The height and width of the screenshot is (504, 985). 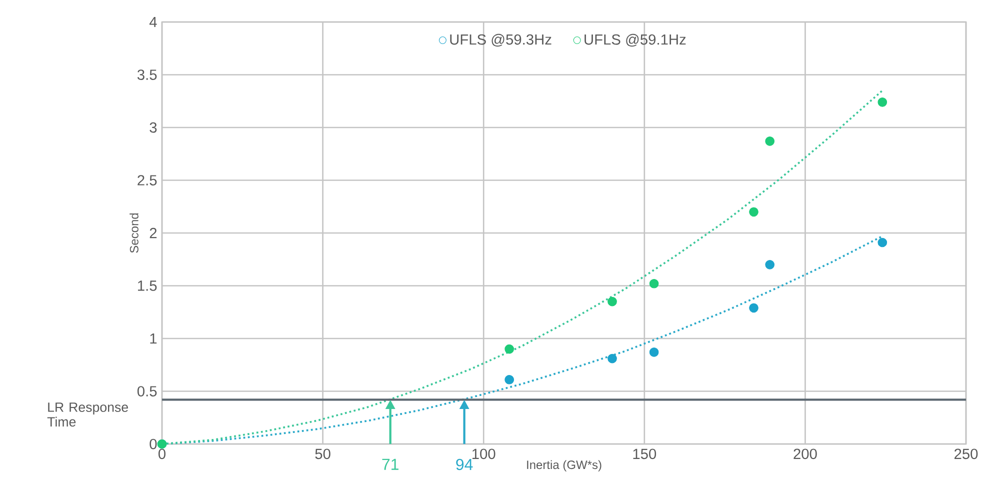 I want to click on x-tick-label: 0, so click(x=162, y=454).